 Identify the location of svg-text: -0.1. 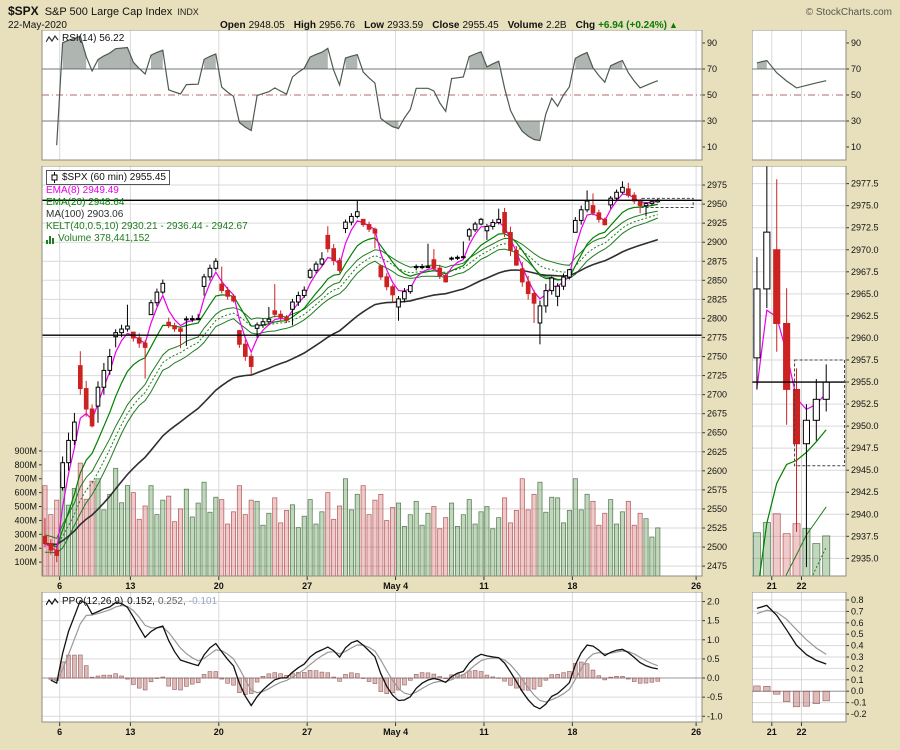
(859, 703).